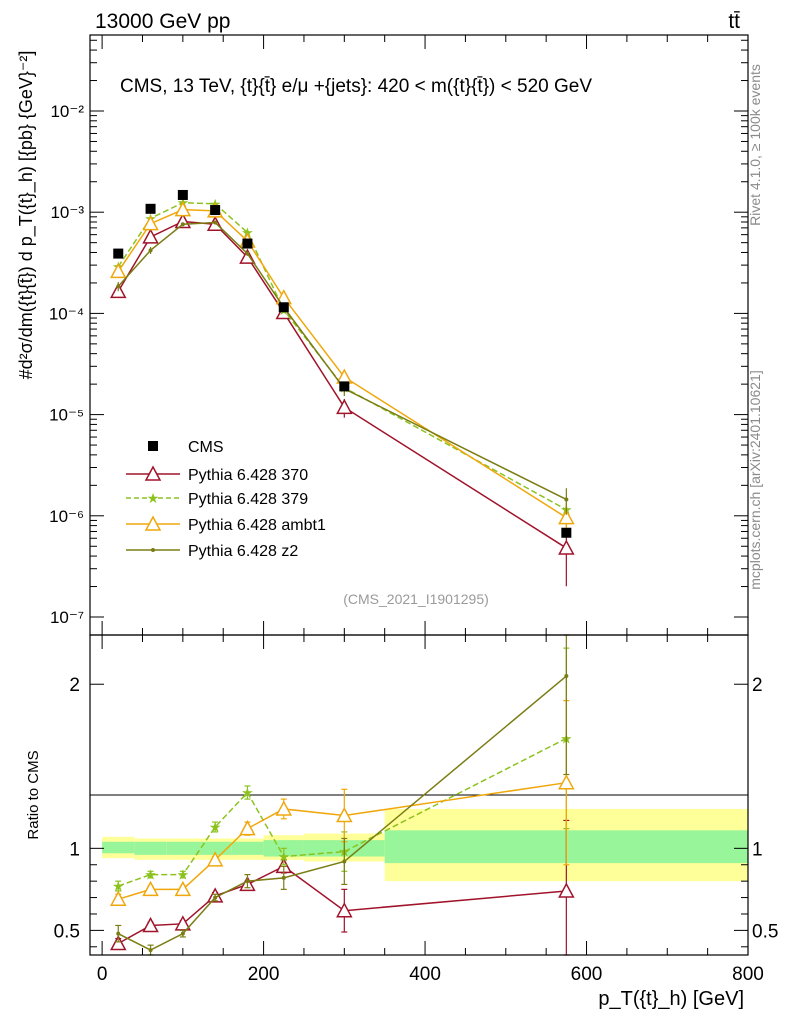  Describe the element at coordinates (755, 479) in the screenshot. I see `mcplots-label: mcplots.cern.ch [arXiv:2401.10621]` at that location.